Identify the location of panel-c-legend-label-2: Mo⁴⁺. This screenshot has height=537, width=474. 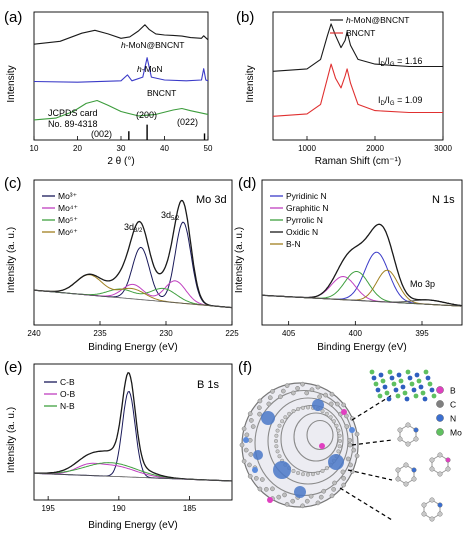
(68, 208).